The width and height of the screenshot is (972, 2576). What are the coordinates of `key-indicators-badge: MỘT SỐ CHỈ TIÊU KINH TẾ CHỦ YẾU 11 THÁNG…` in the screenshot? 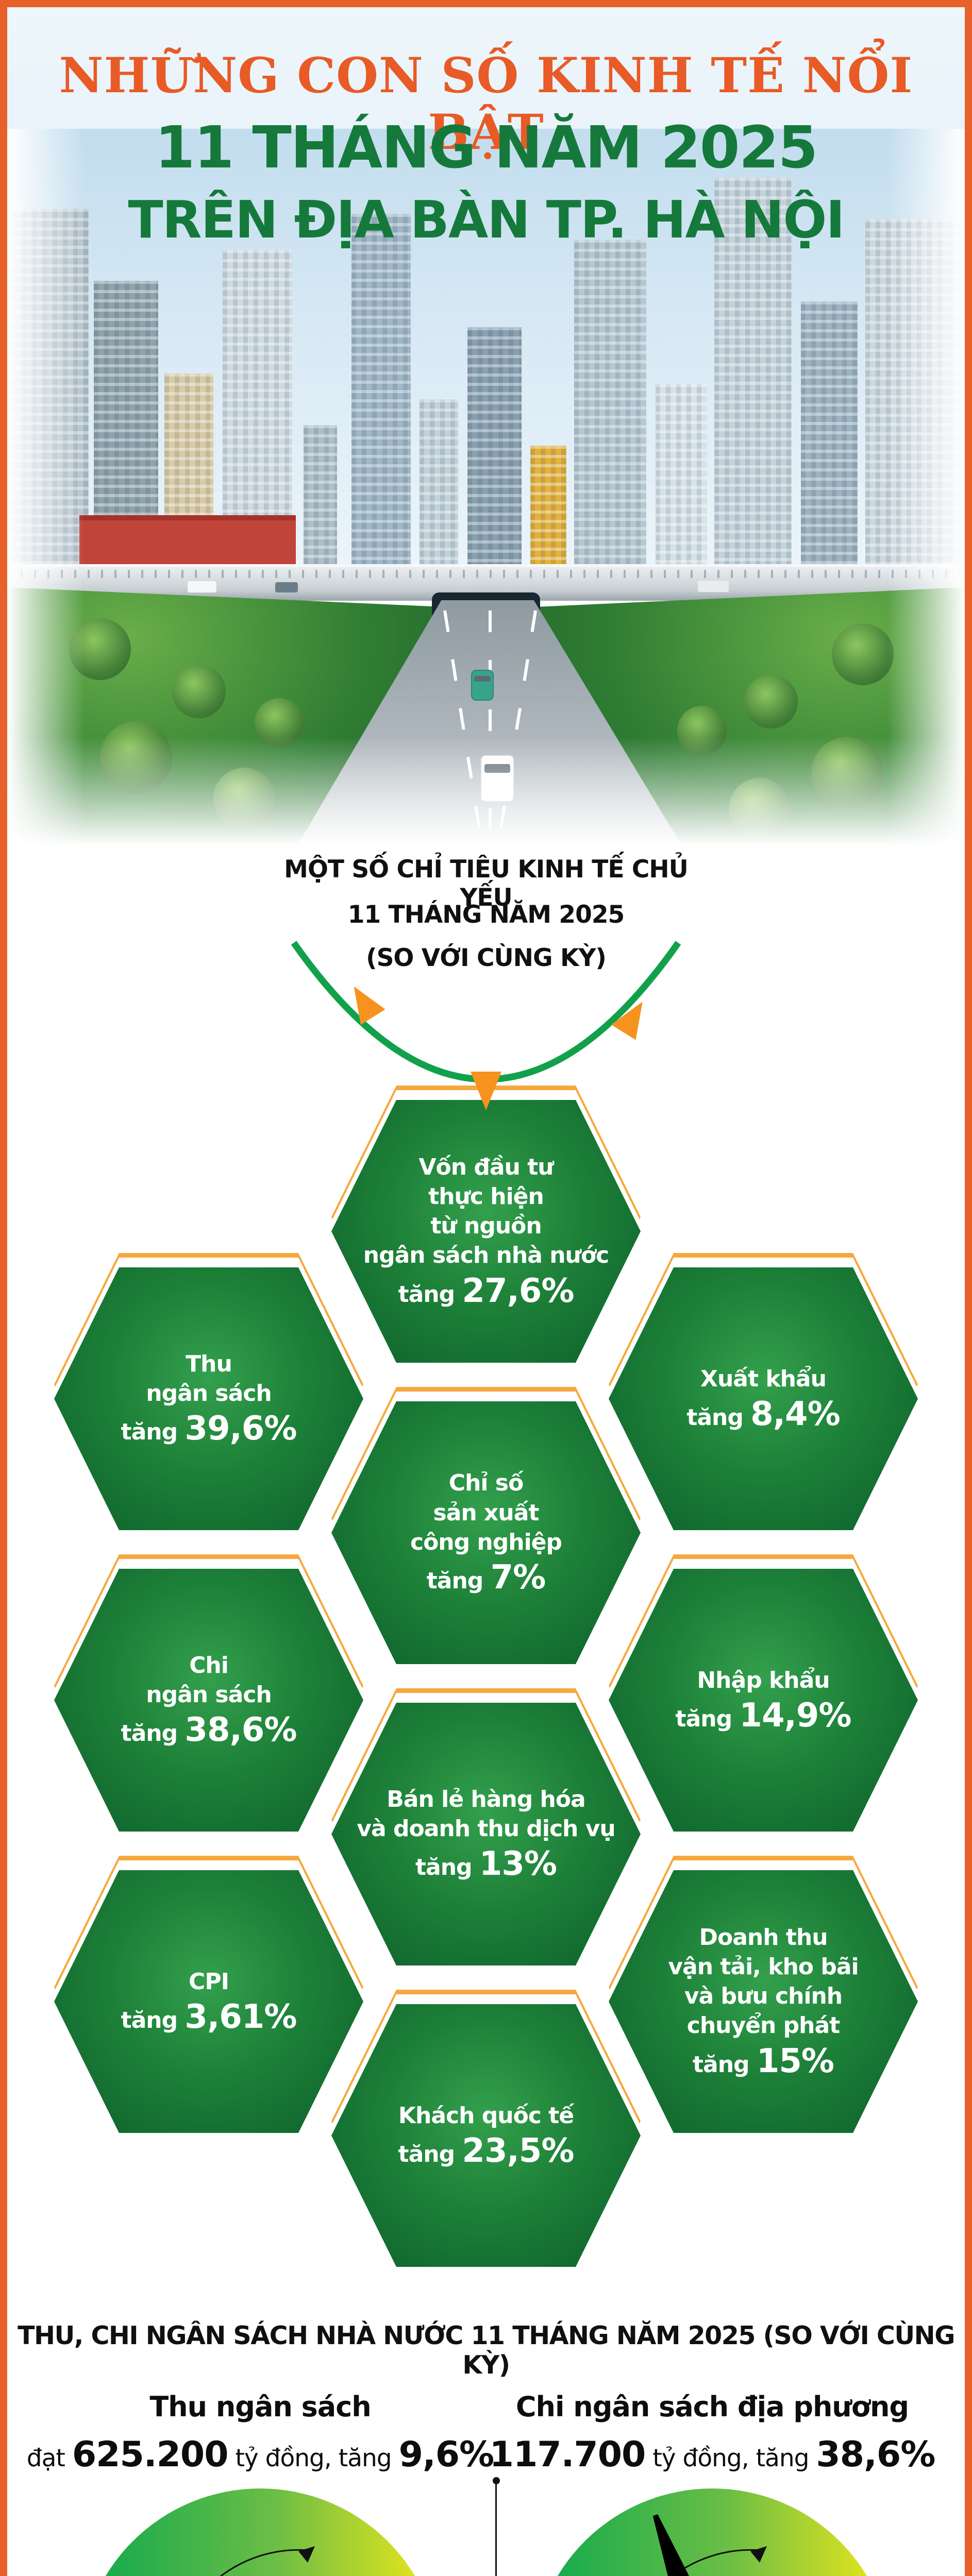 It's located at (486, 963).